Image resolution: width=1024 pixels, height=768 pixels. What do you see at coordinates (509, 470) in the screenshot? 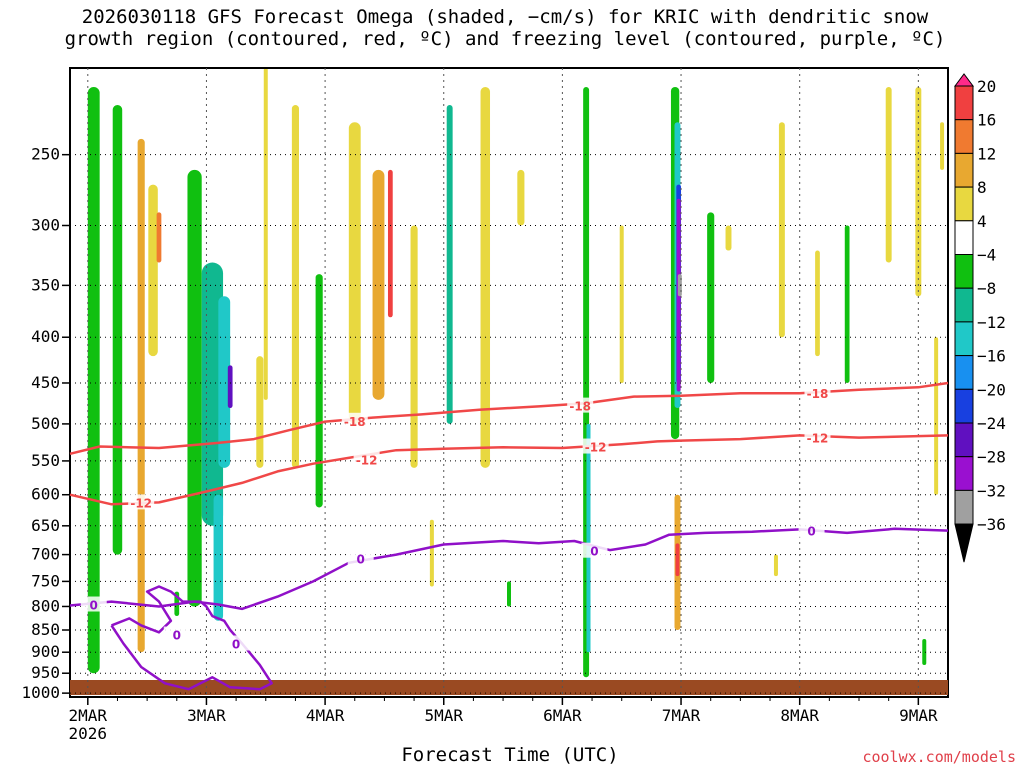
I see `contour-minus12-line` at bounding box center [509, 470].